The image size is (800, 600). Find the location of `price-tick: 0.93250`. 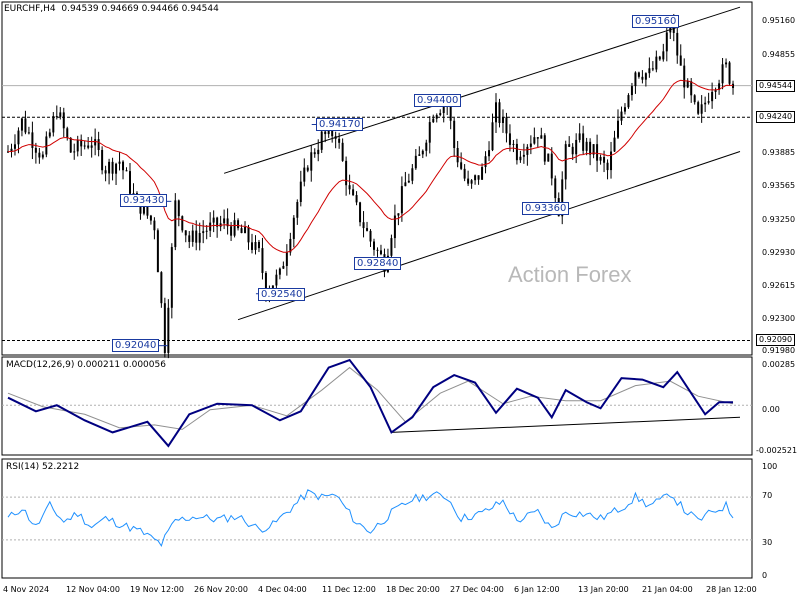

price-tick: 0.93250 is located at coordinates (779, 219).